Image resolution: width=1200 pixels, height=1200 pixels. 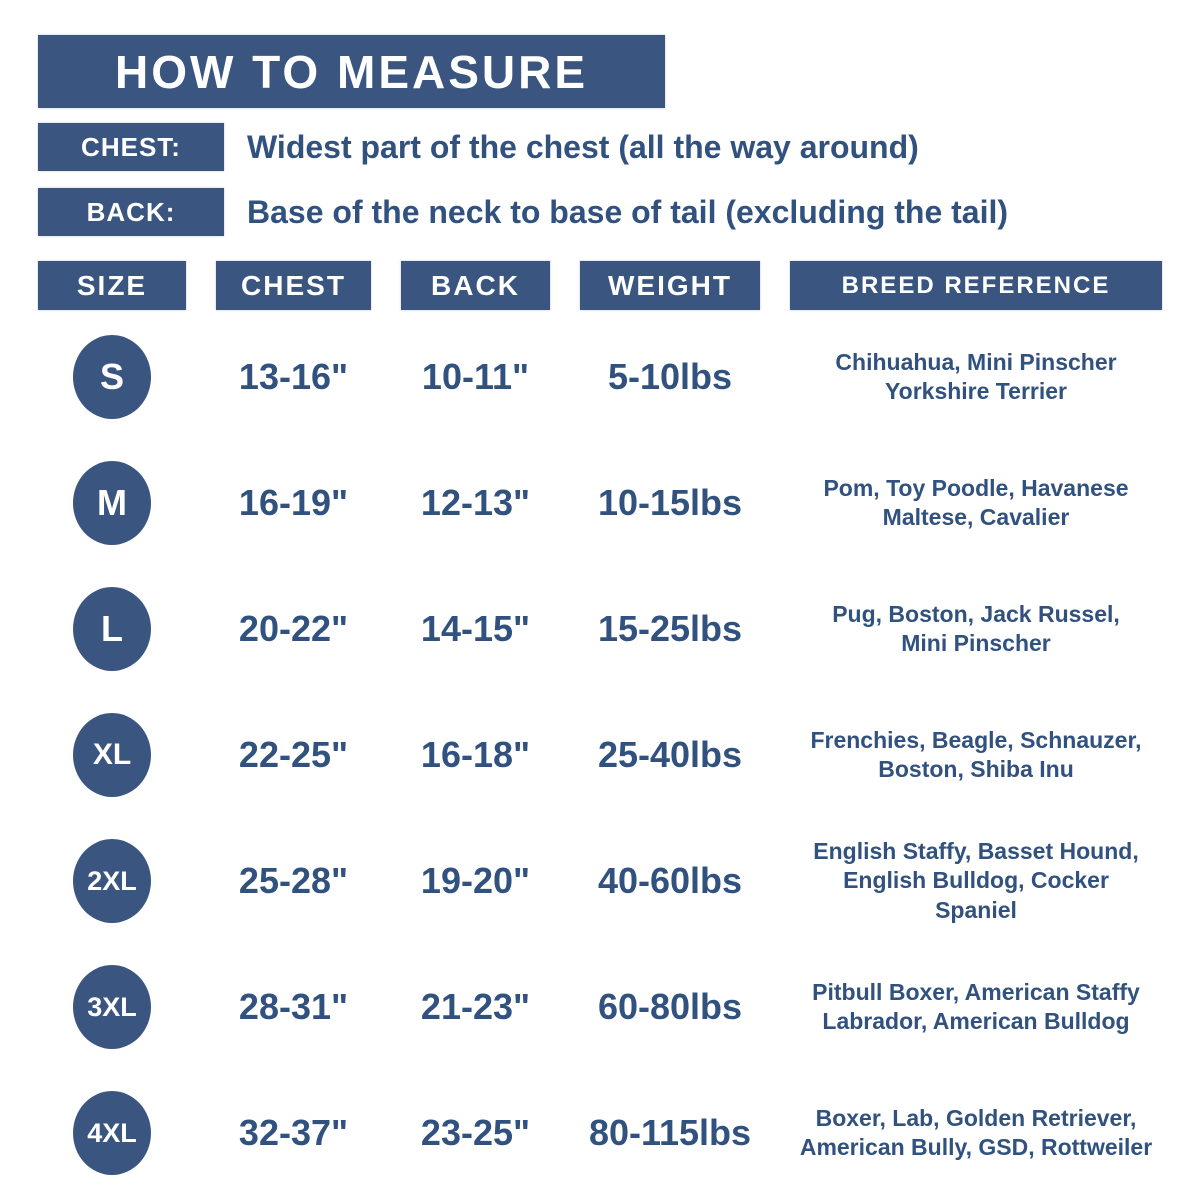 I want to click on weight-value: 60-80lbs, so click(x=670, y=1006).